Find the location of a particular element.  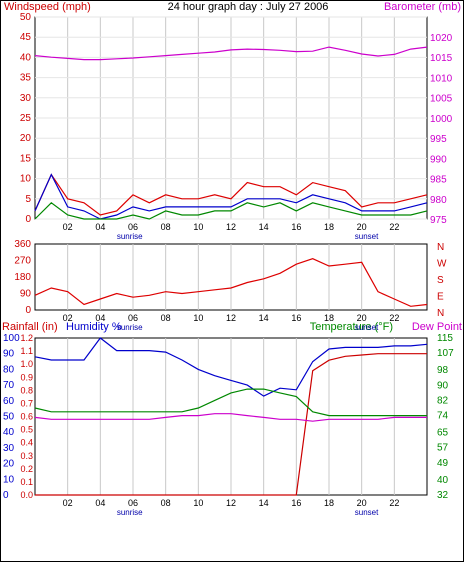

direction-panel-x-tick-label: 22 is located at coordinates (394, 318).